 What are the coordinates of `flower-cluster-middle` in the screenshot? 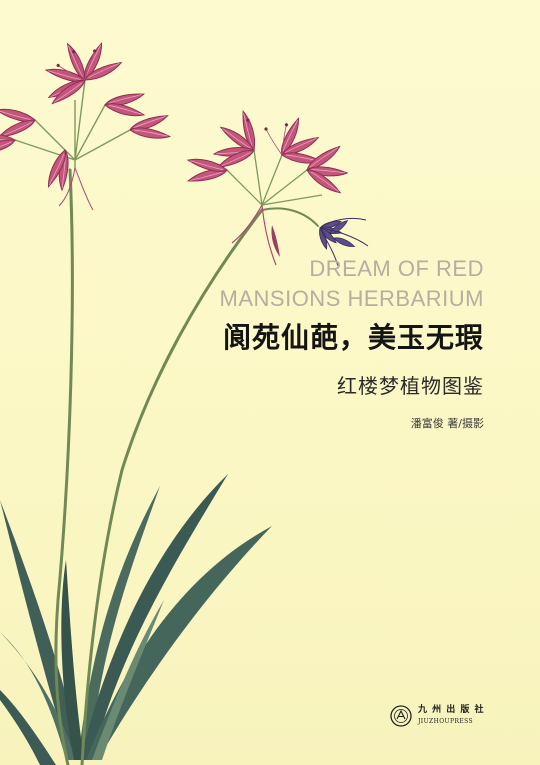 It's located at (267, 187).